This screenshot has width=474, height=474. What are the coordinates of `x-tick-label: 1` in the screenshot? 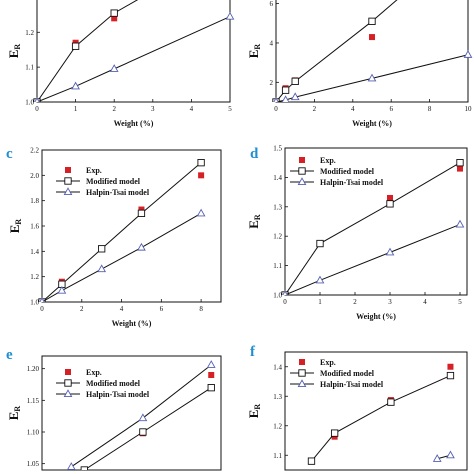 It's located at (320, 302).